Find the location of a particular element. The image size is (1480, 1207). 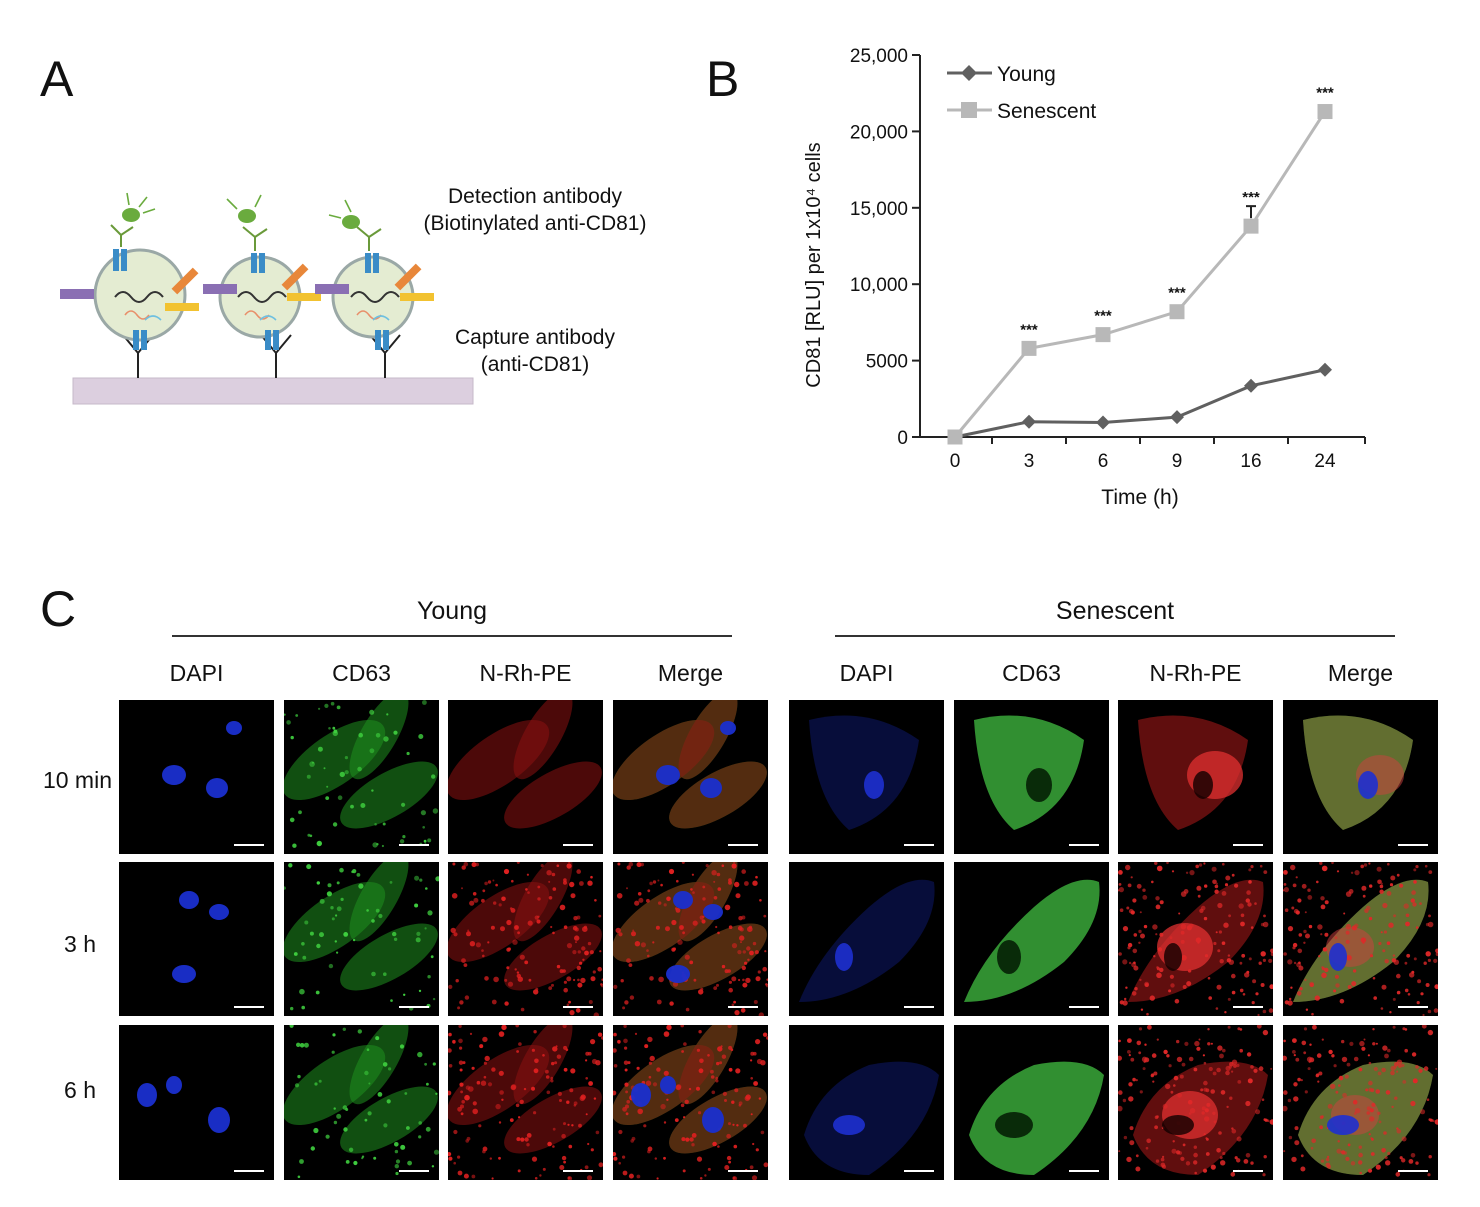

row-label-3h: 3 h is located at coordinates (80, 944).